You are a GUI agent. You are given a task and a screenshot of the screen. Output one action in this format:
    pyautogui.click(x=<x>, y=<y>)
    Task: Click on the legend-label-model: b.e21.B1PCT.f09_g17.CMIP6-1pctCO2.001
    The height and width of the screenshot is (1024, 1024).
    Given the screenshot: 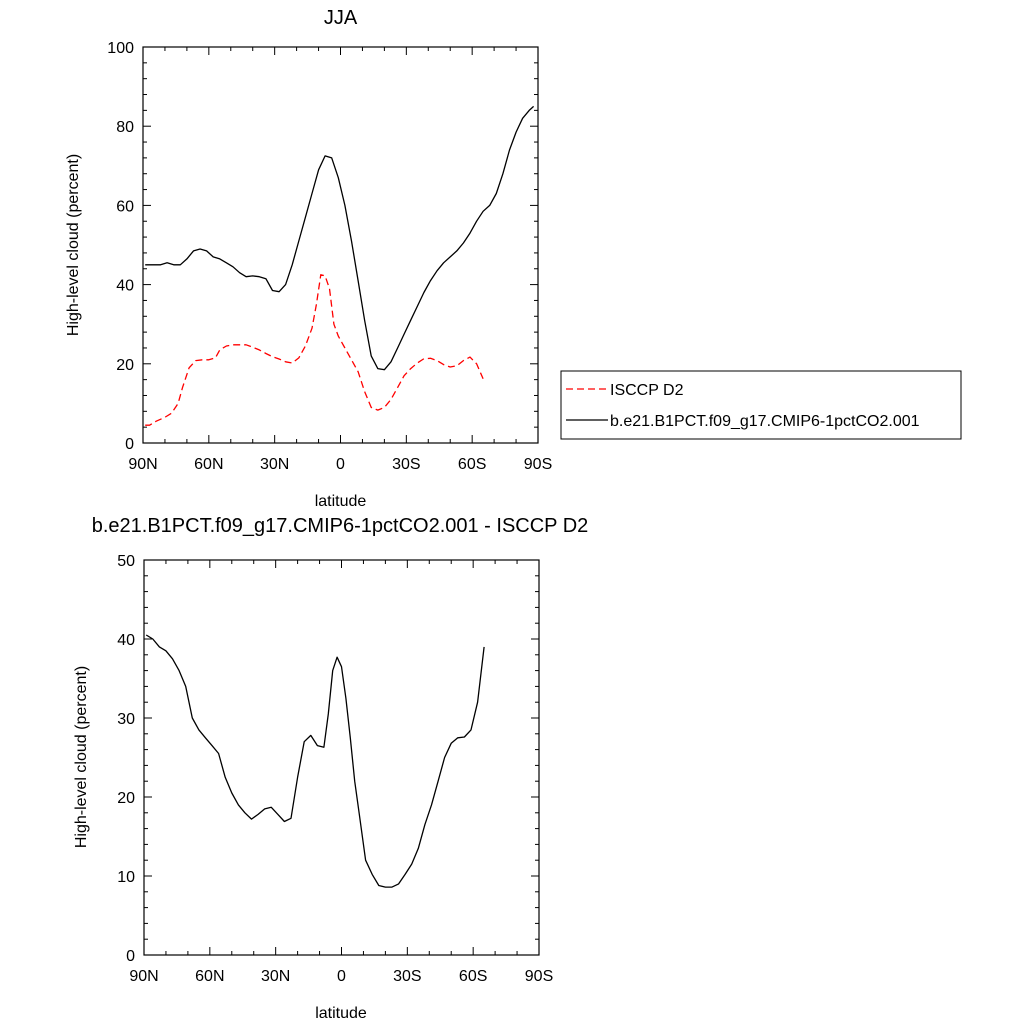 What is the action you would take?
    pyautogui.click(x=765, y=421)
    